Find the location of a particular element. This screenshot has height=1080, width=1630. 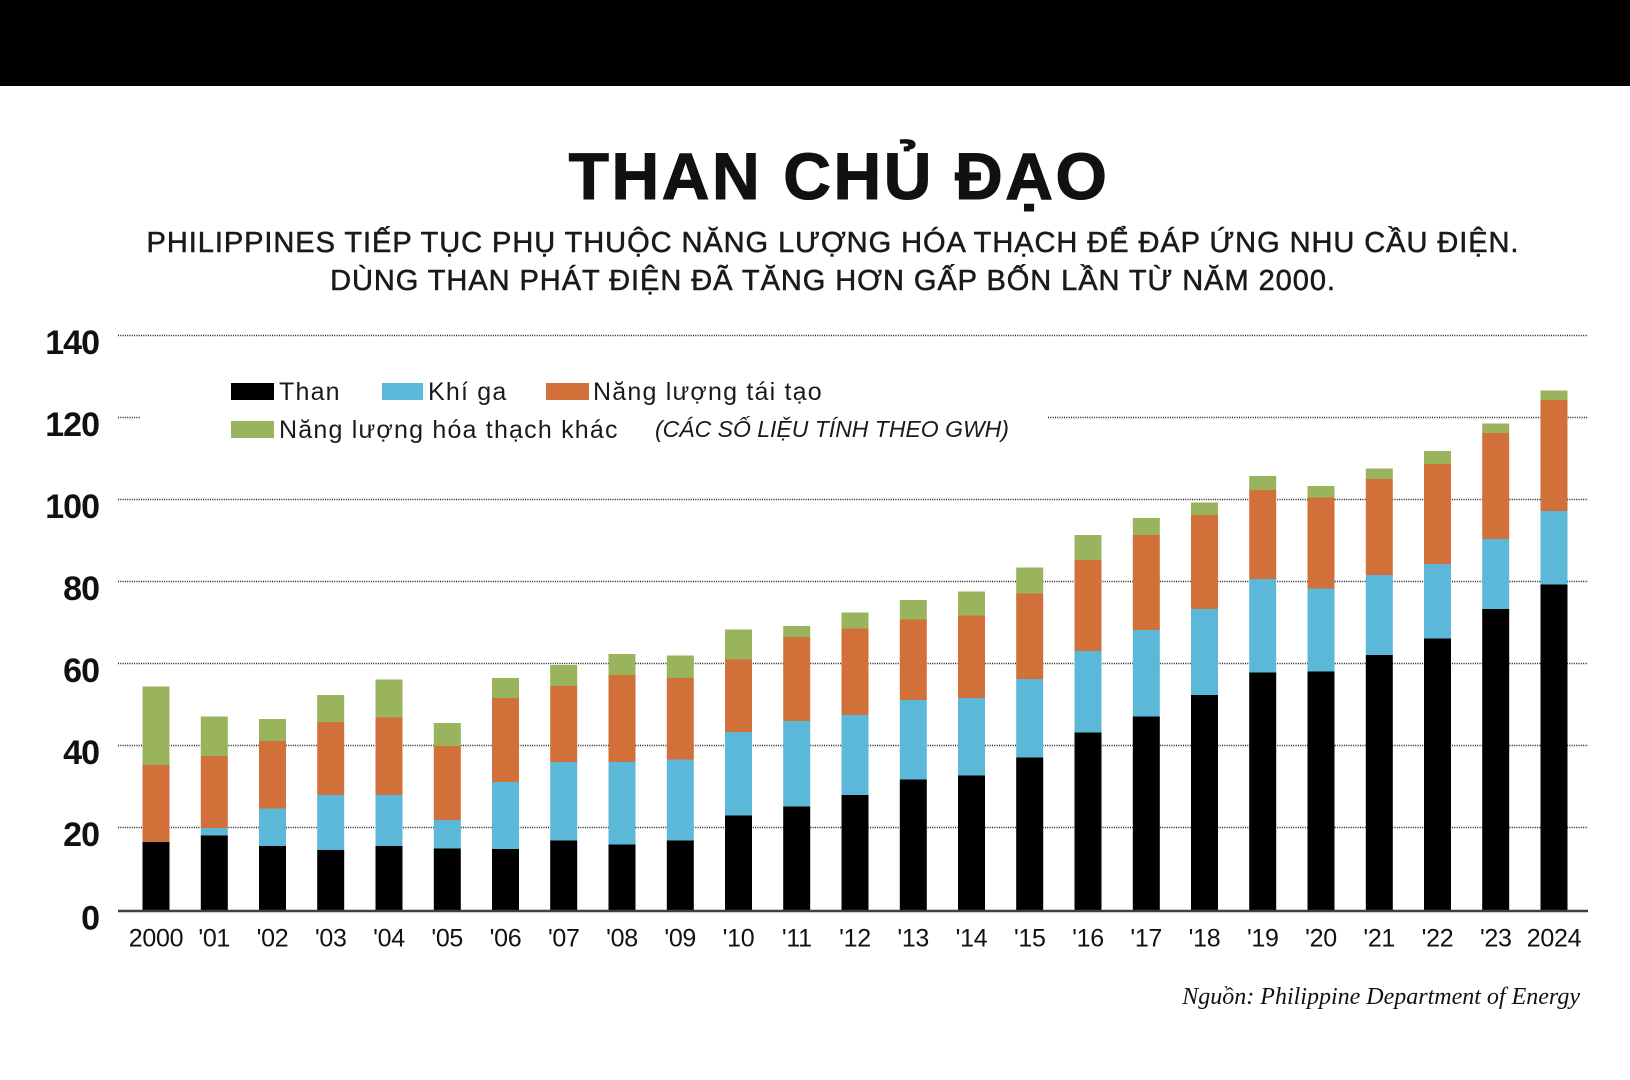

svg-text: 100 is located at coordinates (72, 507).